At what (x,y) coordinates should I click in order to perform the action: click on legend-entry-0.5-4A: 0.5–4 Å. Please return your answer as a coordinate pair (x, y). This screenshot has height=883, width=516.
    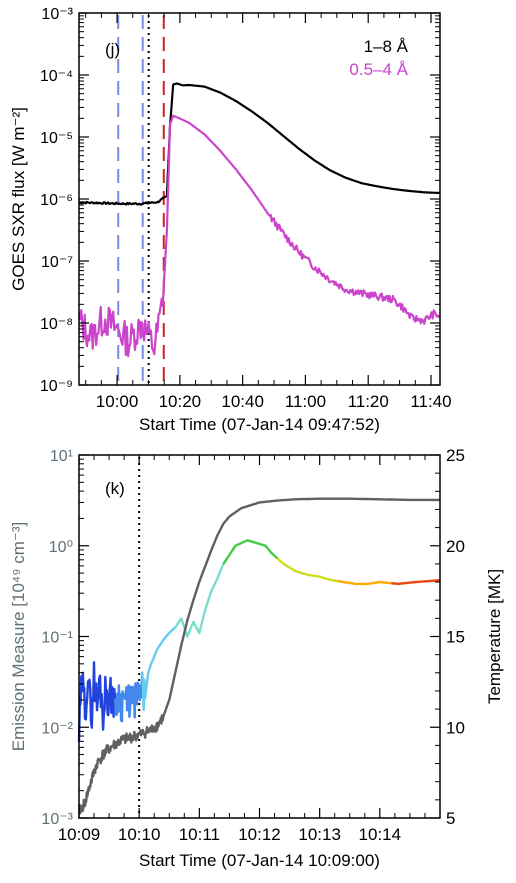
    Looking at the image, I should click on (378, 69).